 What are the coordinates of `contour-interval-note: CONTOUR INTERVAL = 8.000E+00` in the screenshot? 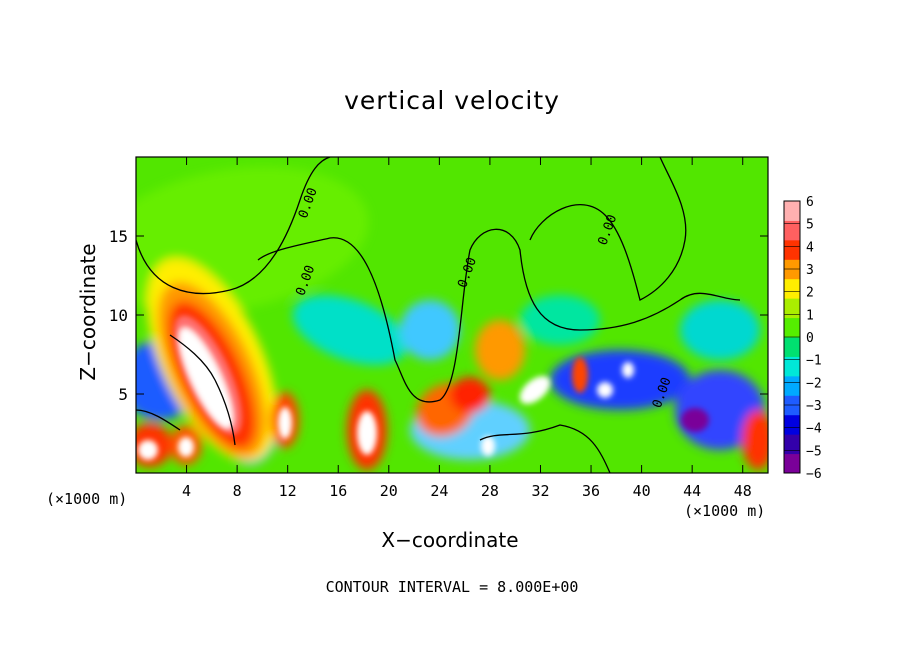 It's located at (452, 587).